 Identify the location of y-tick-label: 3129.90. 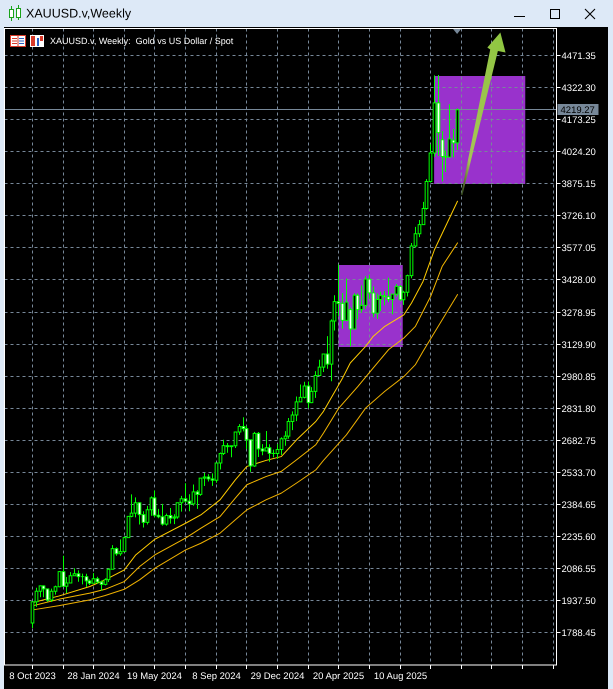
(579, 345).